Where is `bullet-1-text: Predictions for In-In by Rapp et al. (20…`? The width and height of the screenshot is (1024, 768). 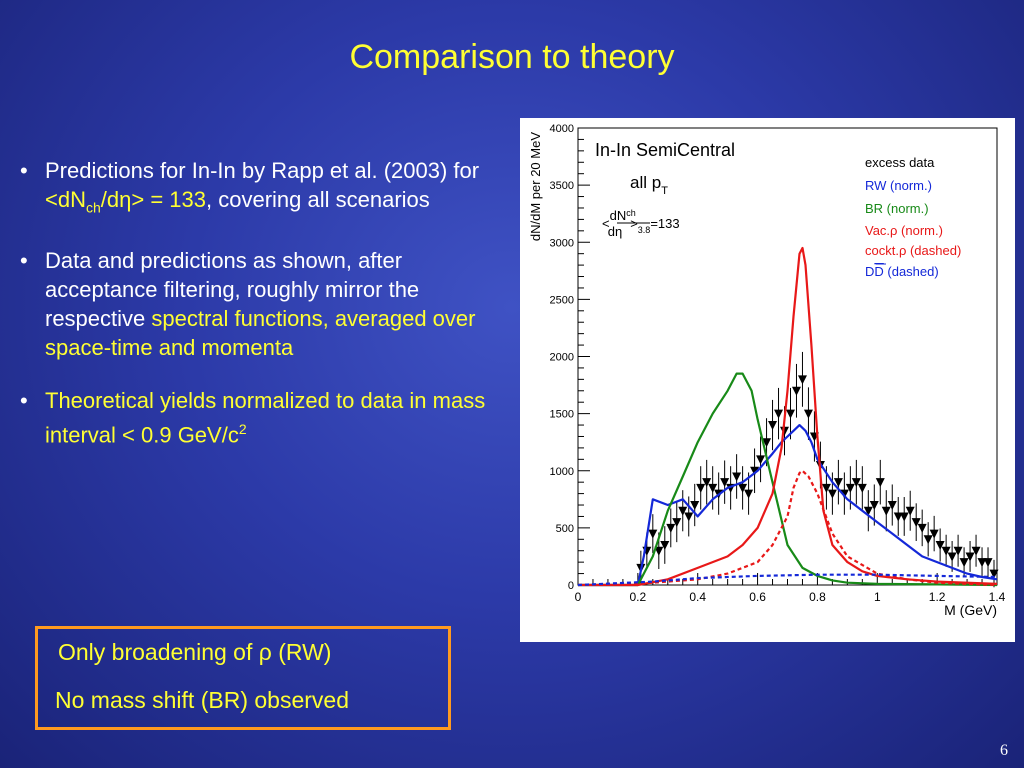
bullet-1-text: Predictions for In-In by Rapp et al. (20… is located at coordinates (262, 170).